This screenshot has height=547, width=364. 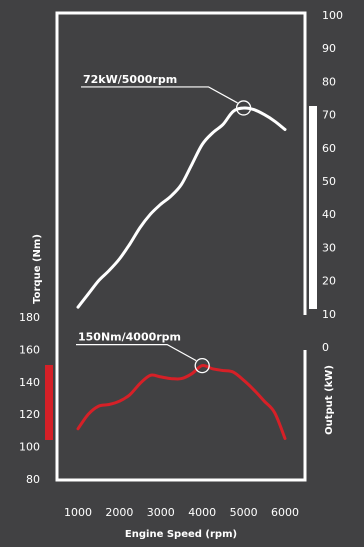 What do you see at coordinates (329, 281) in the screenshot?
I see `output-tick-label: 20` at bounding box center [329, 281].